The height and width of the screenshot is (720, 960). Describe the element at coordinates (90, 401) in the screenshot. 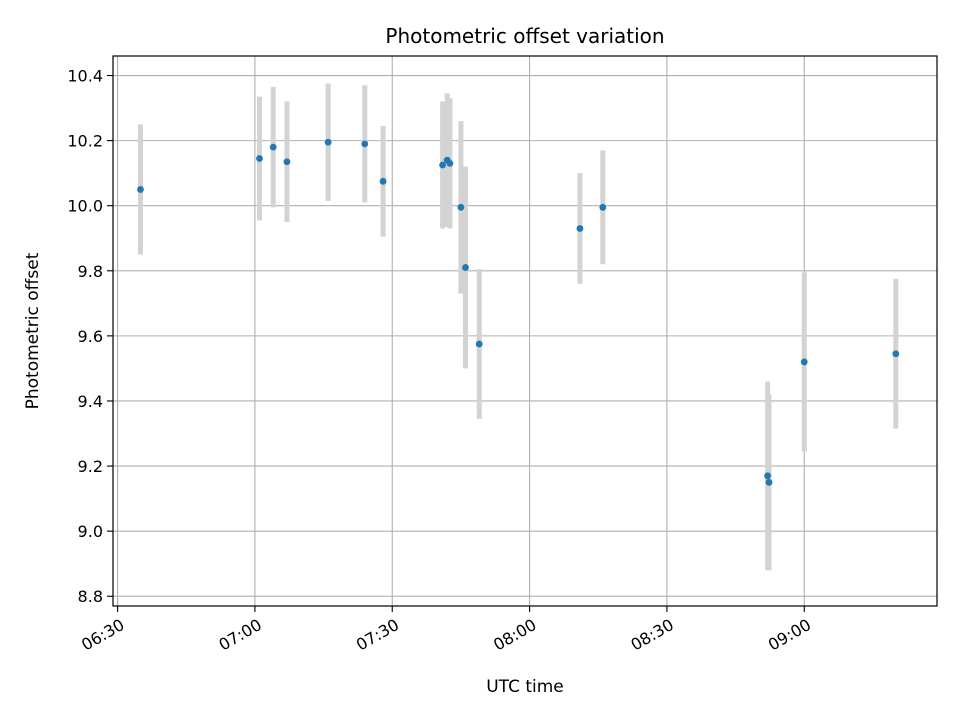

I see `y-tick-label: 9.4` at that location.